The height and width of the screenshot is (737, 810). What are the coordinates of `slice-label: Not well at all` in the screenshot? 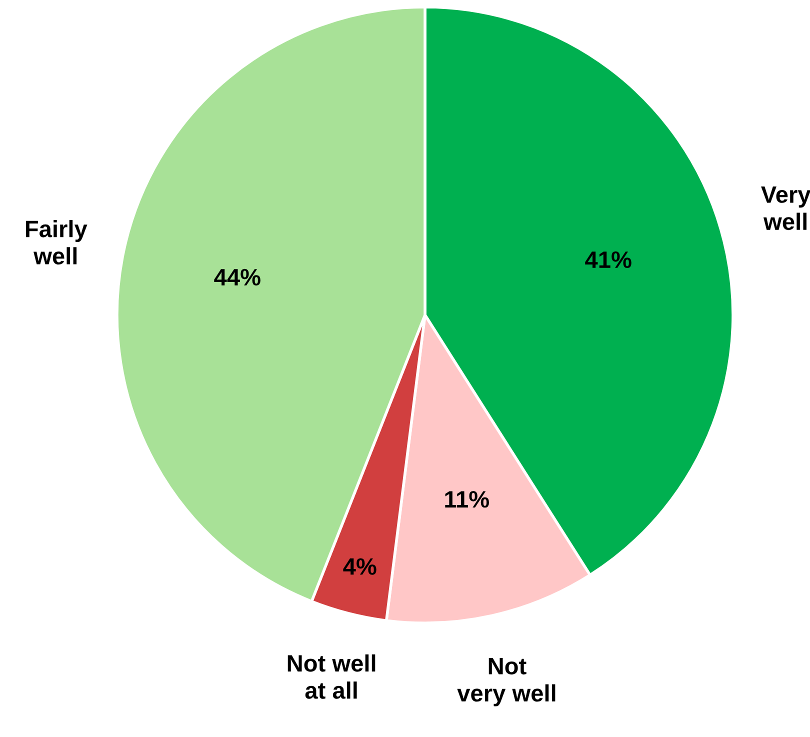 It's located at (332, 676).